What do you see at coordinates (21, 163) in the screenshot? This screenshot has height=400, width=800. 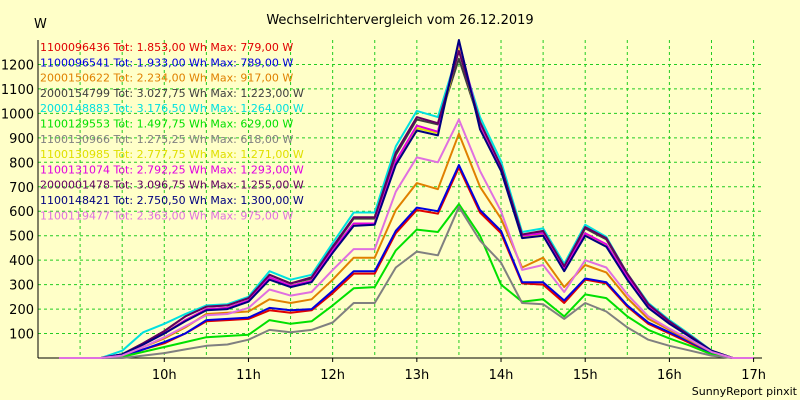 I see `y-tick-label: 800` at bounding box center [21, 163].